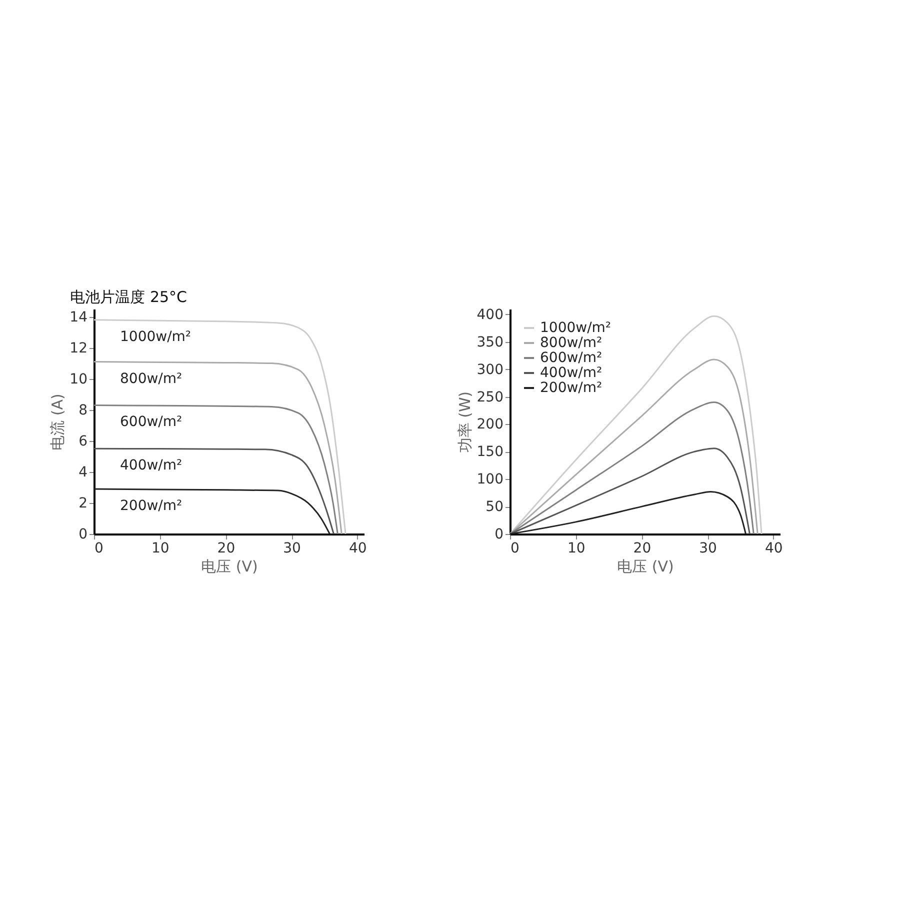  I want to click on series-label: 1000w/m², so click(156, 336).